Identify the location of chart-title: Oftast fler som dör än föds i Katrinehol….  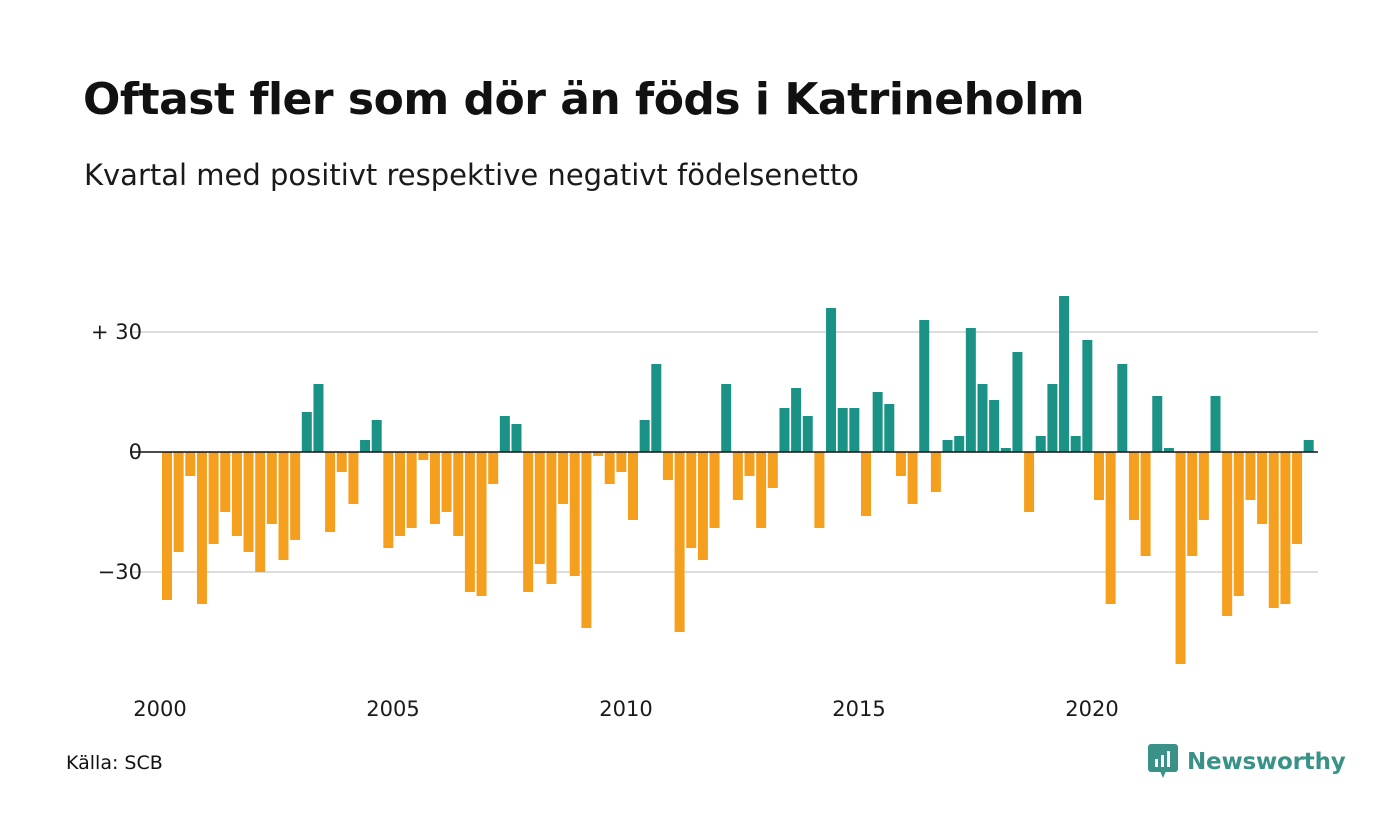
(584, 99).